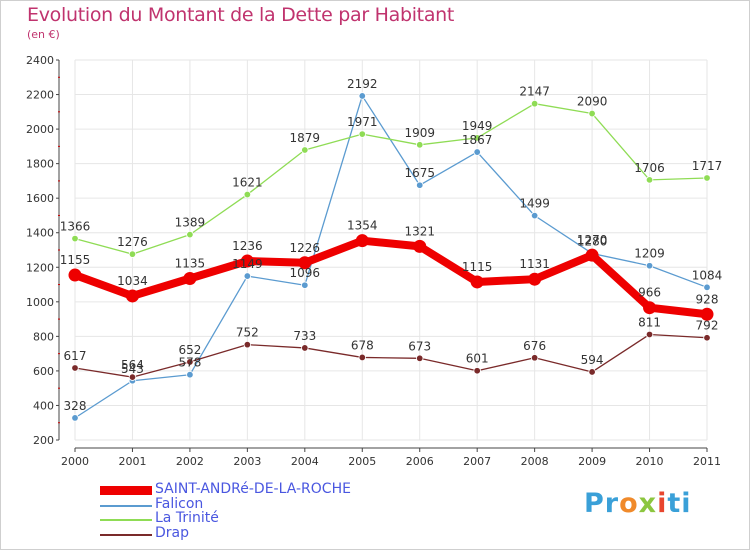 This screenshot has height=550, width=750. I want to click on data-label: 594, so click(592, 360).